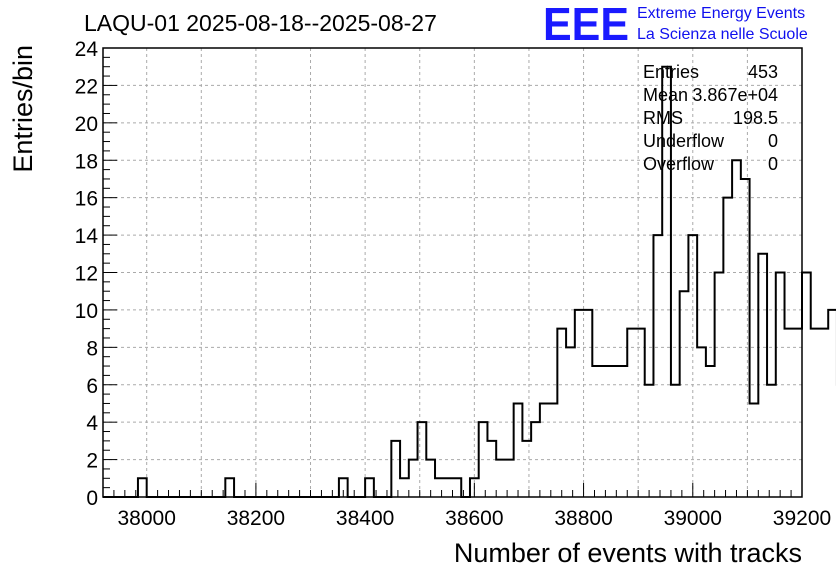 The height and width of the screenshot is (572, 836). I want to click on stats-label: RMS, so click(663, 118).